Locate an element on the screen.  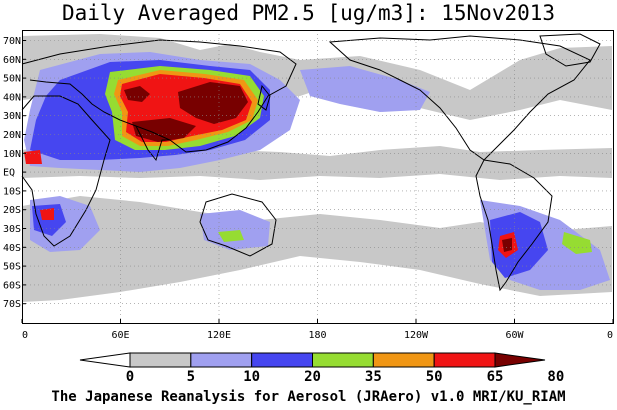
haze-lightblue-pacific is located at coordinates (365, 89).